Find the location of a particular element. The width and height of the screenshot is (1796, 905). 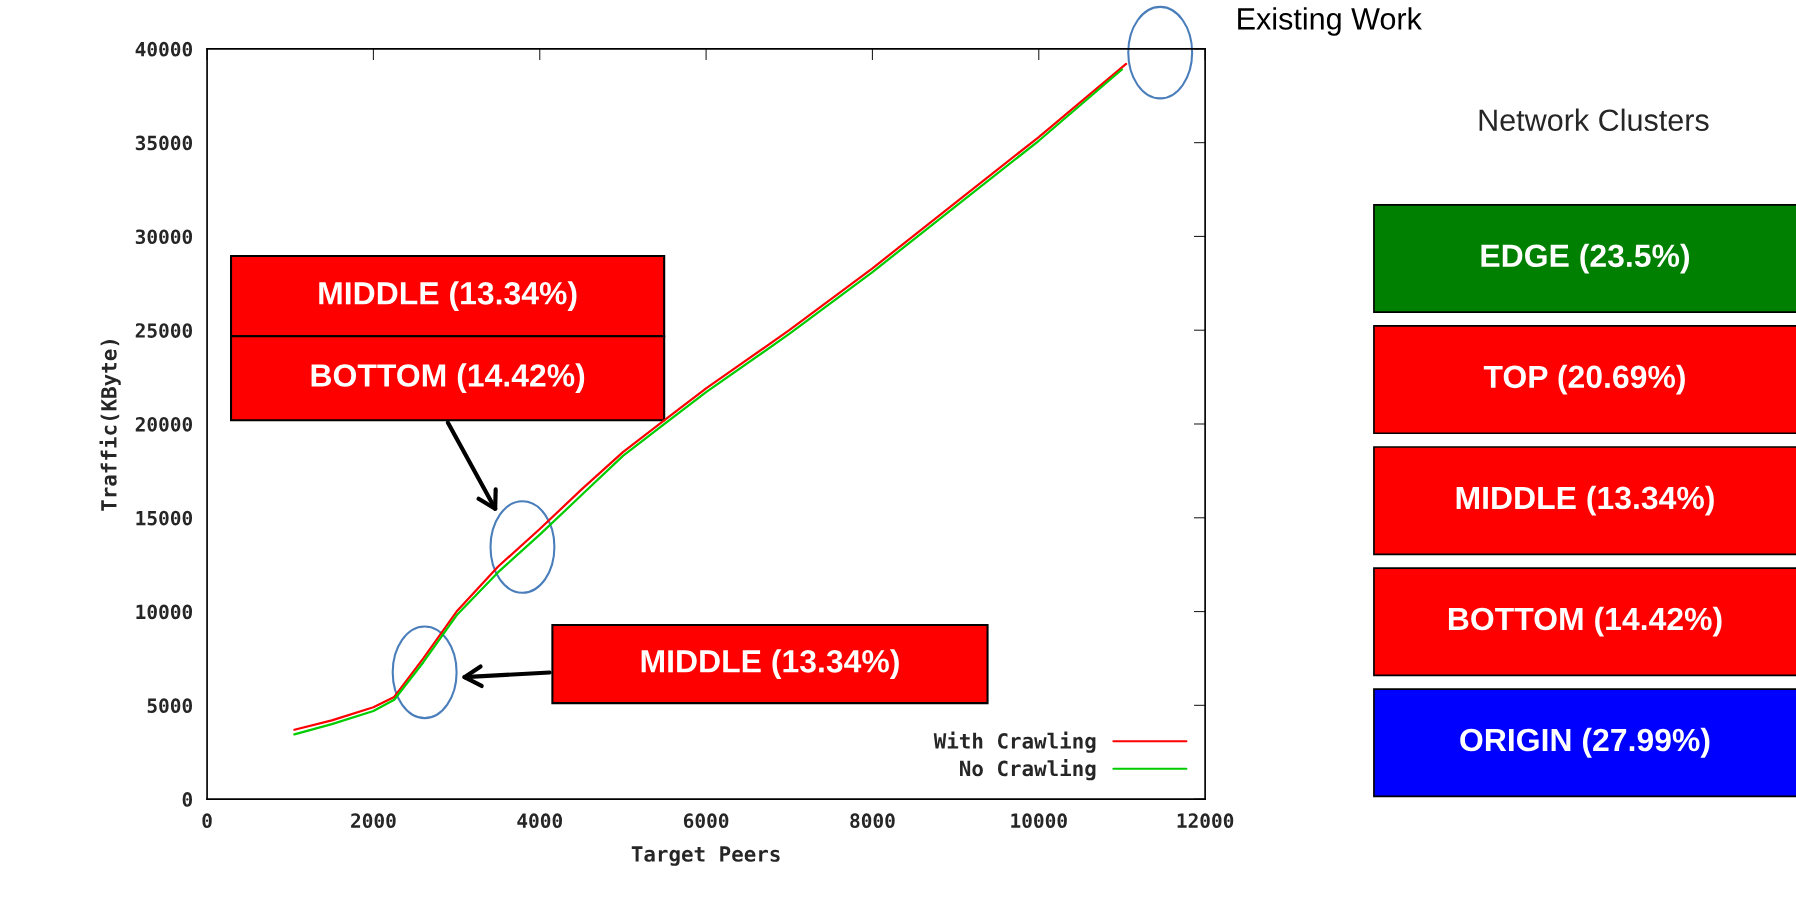

y-tick-label: 25000 is located at coordinates (164, 330).